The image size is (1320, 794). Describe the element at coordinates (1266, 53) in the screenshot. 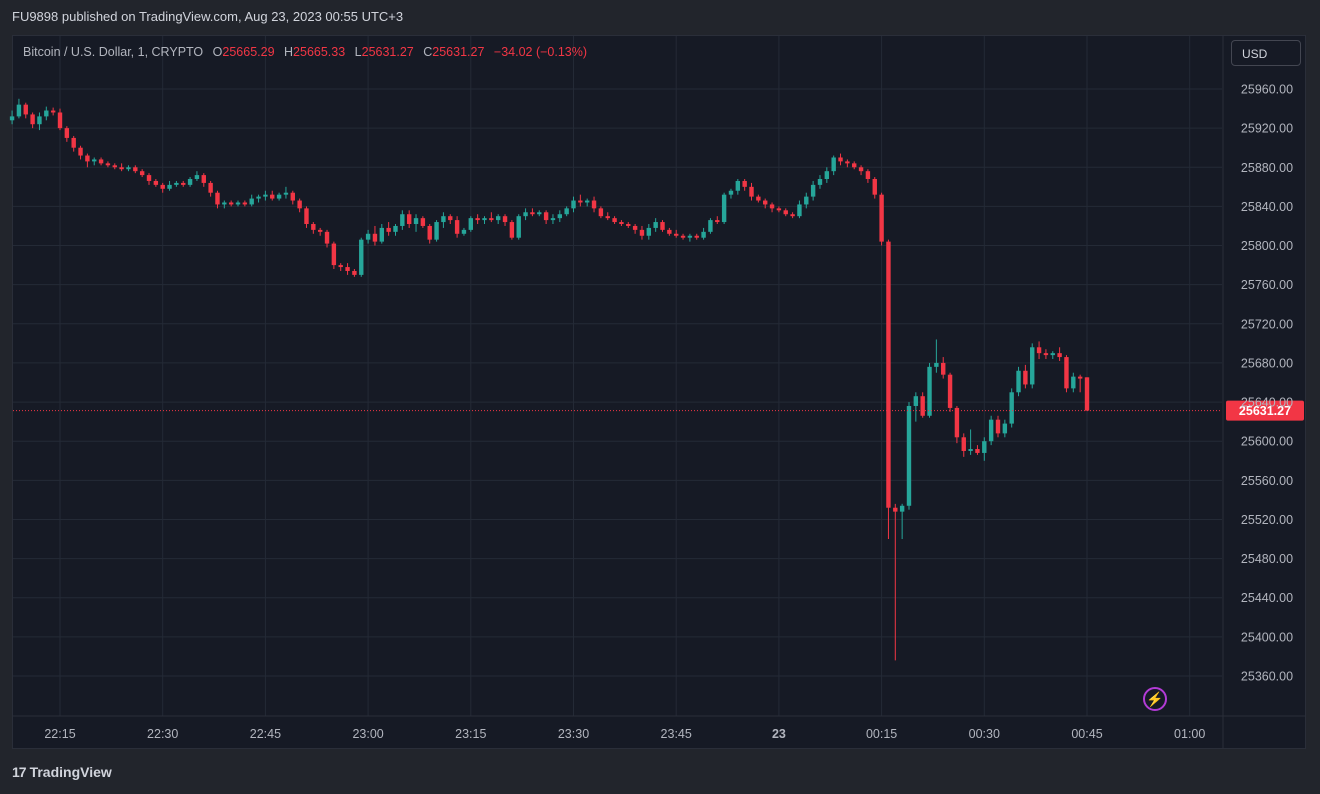

I see `currency-button: USD` at that location.